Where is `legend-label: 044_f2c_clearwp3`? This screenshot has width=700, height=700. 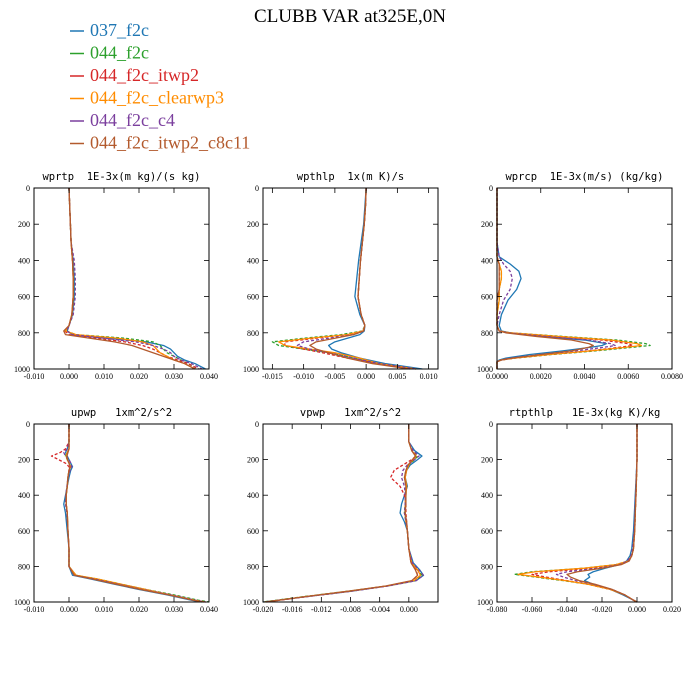
legend-label: 044_f2c_clearwp3 is located at coordinates (157, 98).